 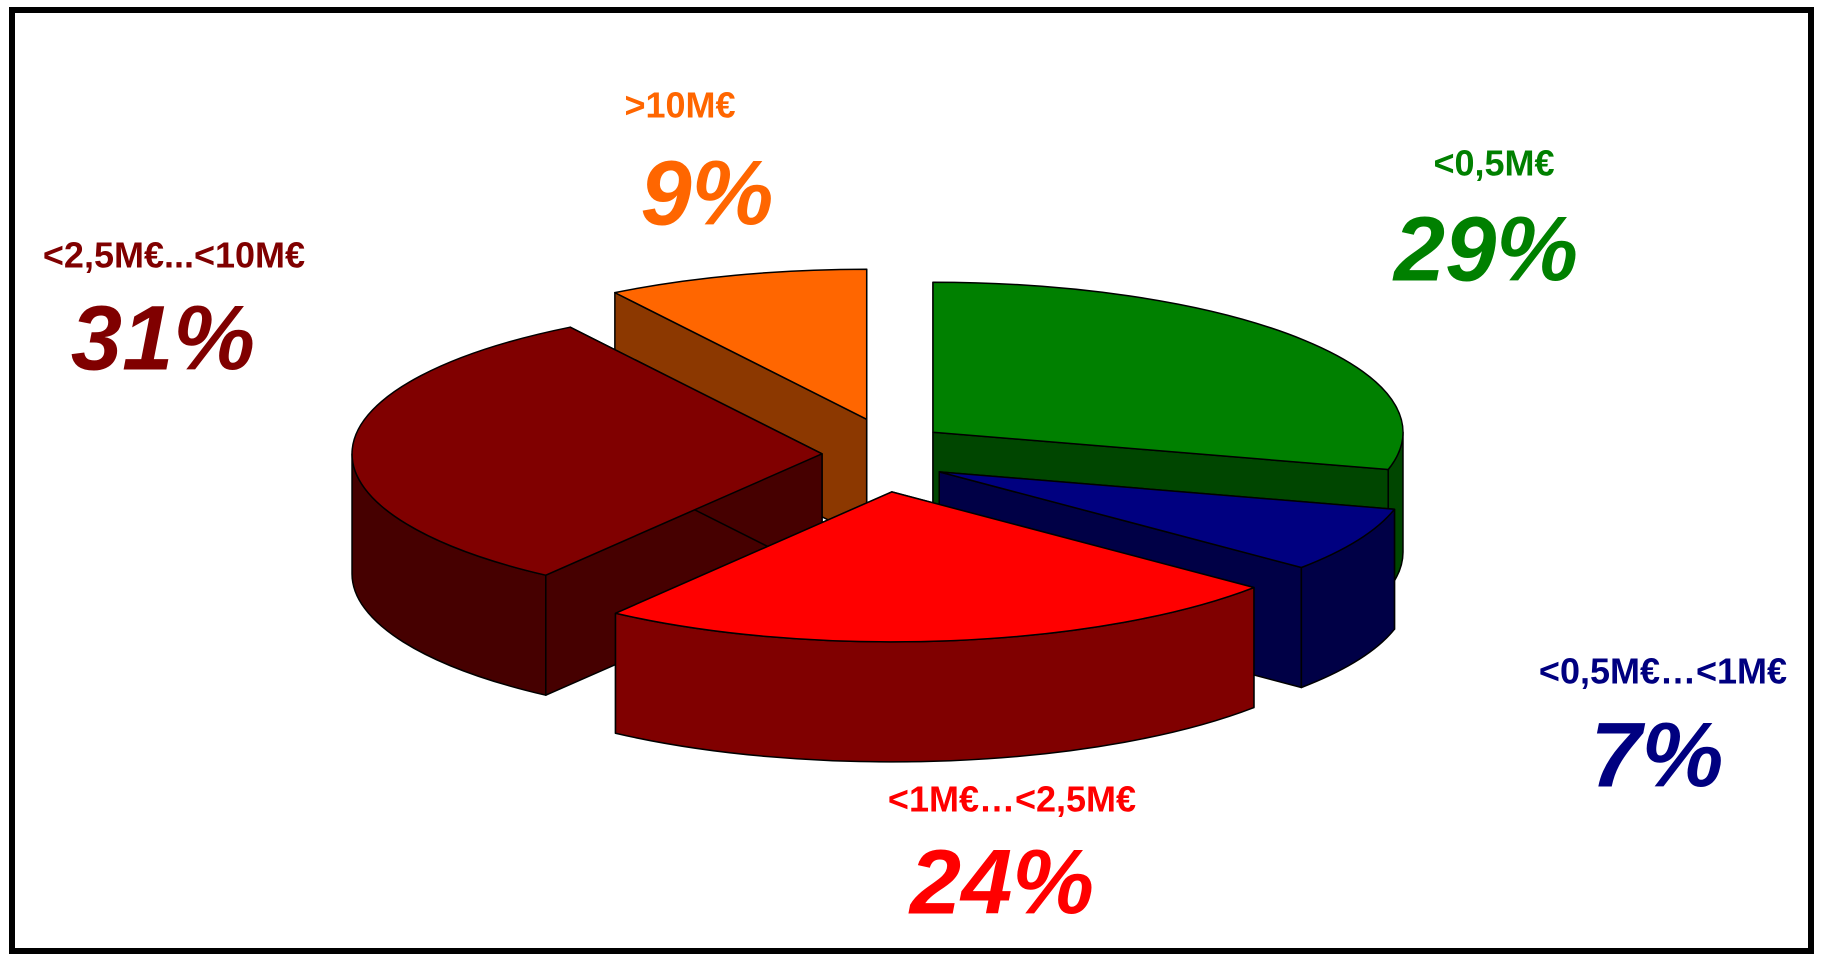 I want to click on slice-name: >10M€, so click(x=679, y=105).